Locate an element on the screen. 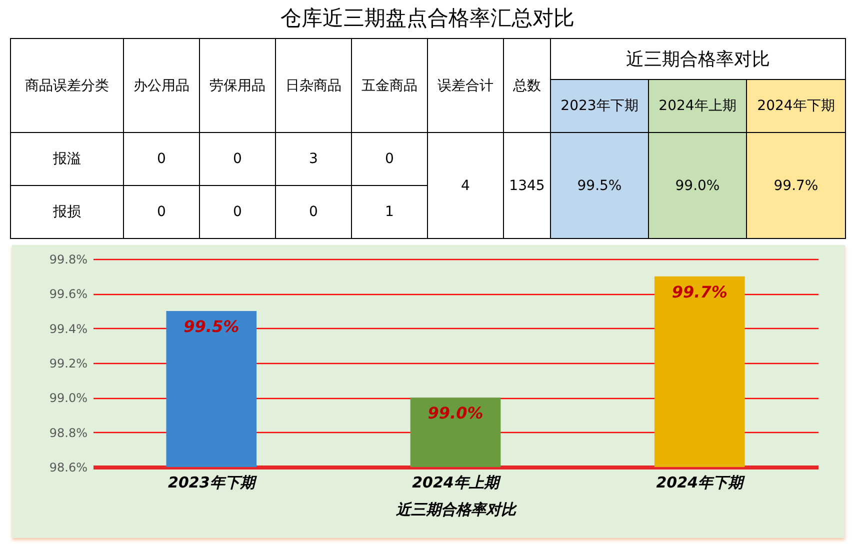  text: 总数 is located at coordinates (527, 85).